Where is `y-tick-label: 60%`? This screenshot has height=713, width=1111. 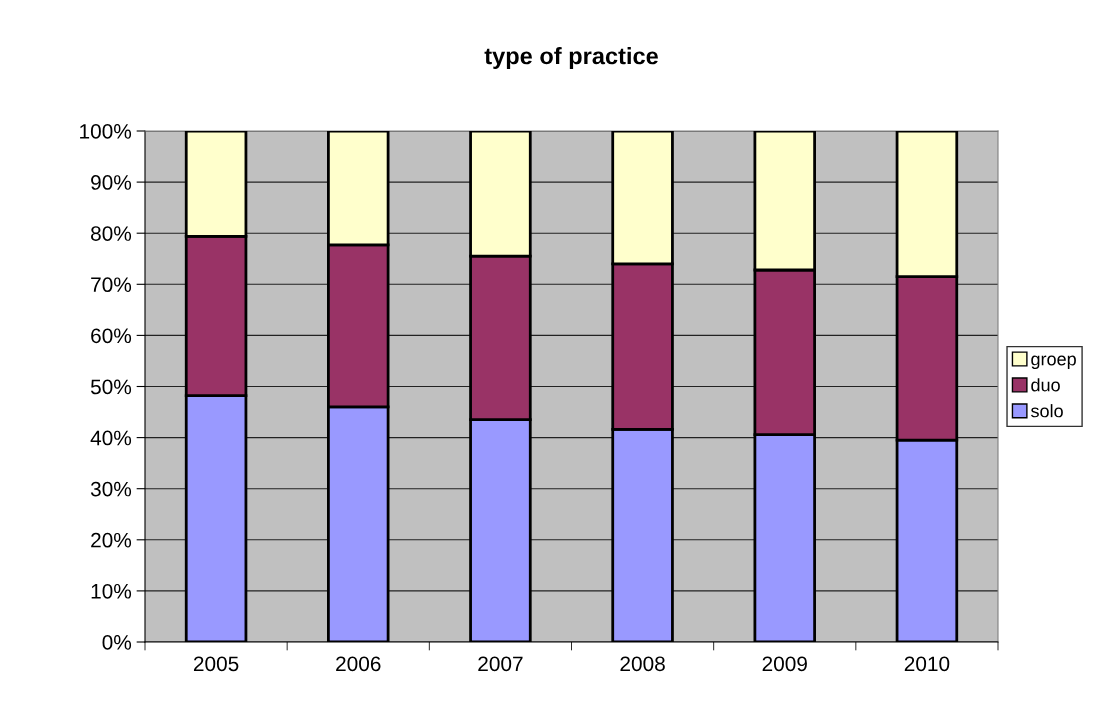
y-tick-label: 60% is located at coordinates (111, 336).